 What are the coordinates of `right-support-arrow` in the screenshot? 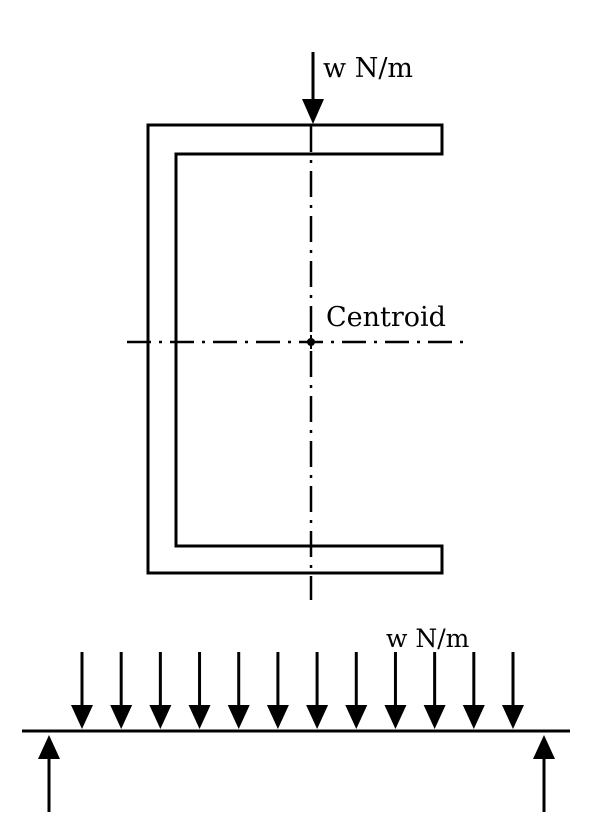 It's located at (544, 773).